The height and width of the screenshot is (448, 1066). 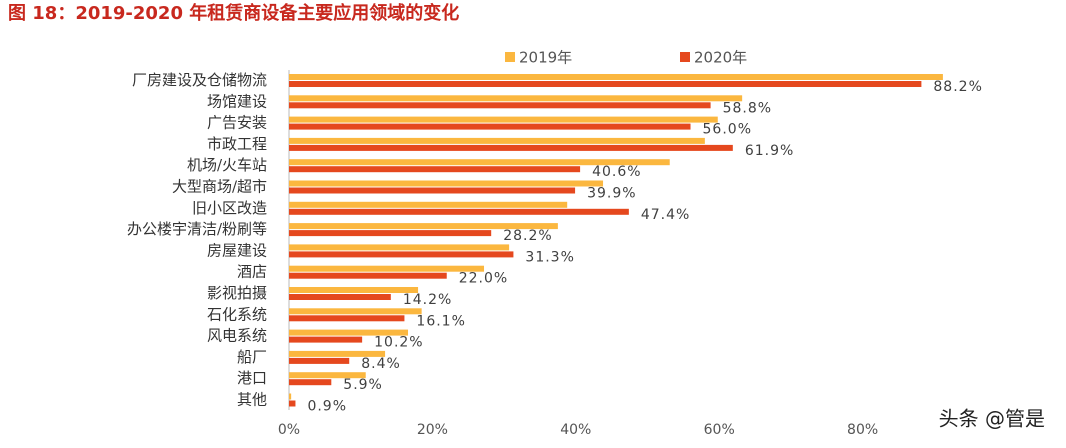 I want to click on value-label: 22.0%, so click(x=483, y=279).